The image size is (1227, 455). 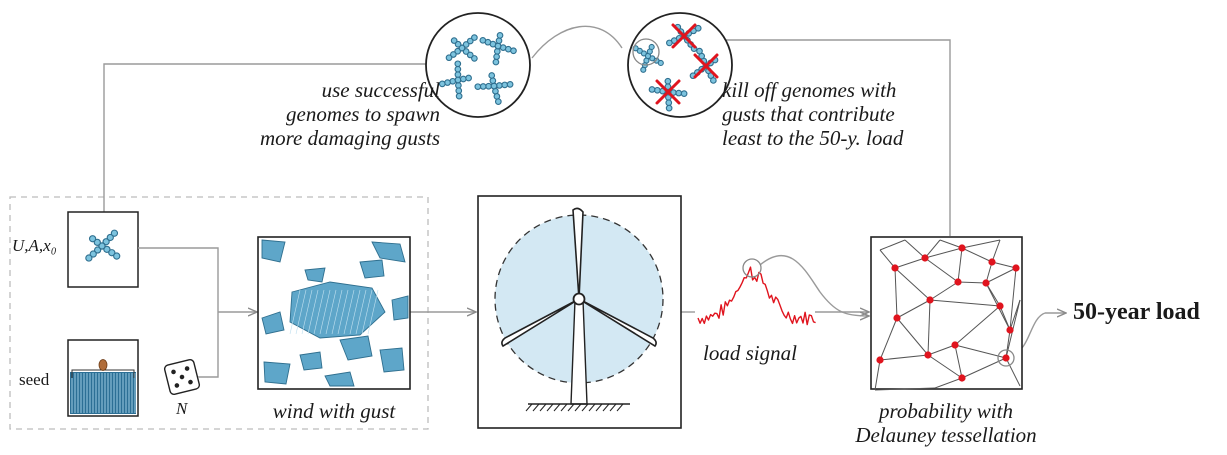 What do you see at coordinates (103, 249) in the screenshot?
I see `genome-param-box` at bounding box center [103, 249].